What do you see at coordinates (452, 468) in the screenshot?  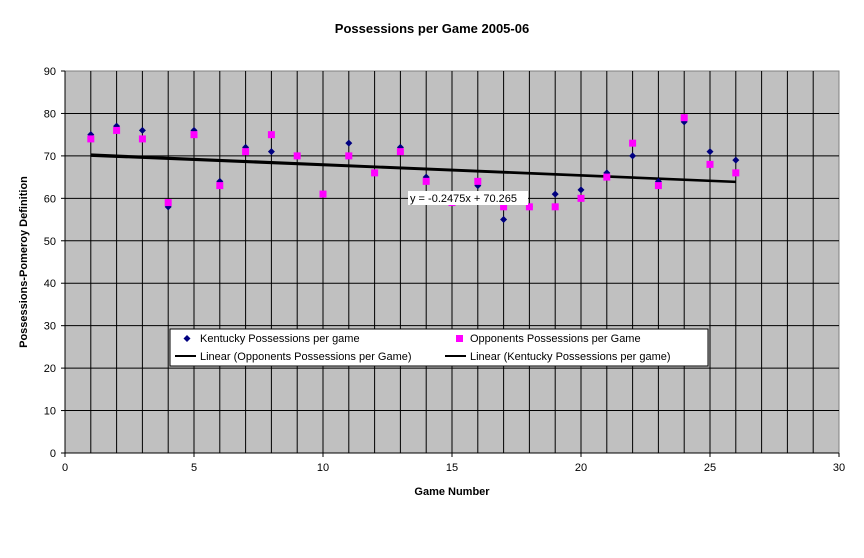 I see `x-tick-label: 15` at bounding box center [452, 468].